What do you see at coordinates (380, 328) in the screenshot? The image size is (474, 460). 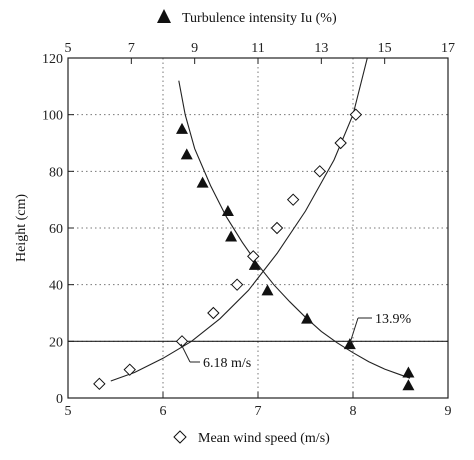 I see `annotation-13-9: 13.9%` at bounding box center [380, 328].